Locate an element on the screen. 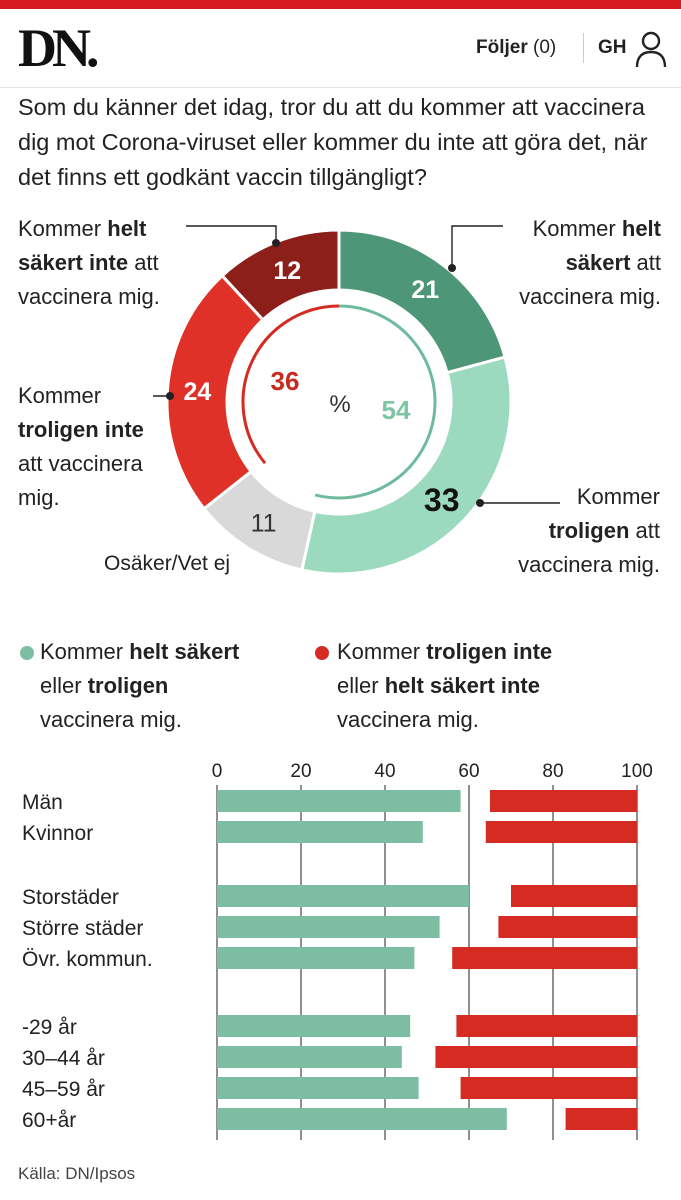  donut-slice-helt_sakert_inte is located at coordinates (280, 275).